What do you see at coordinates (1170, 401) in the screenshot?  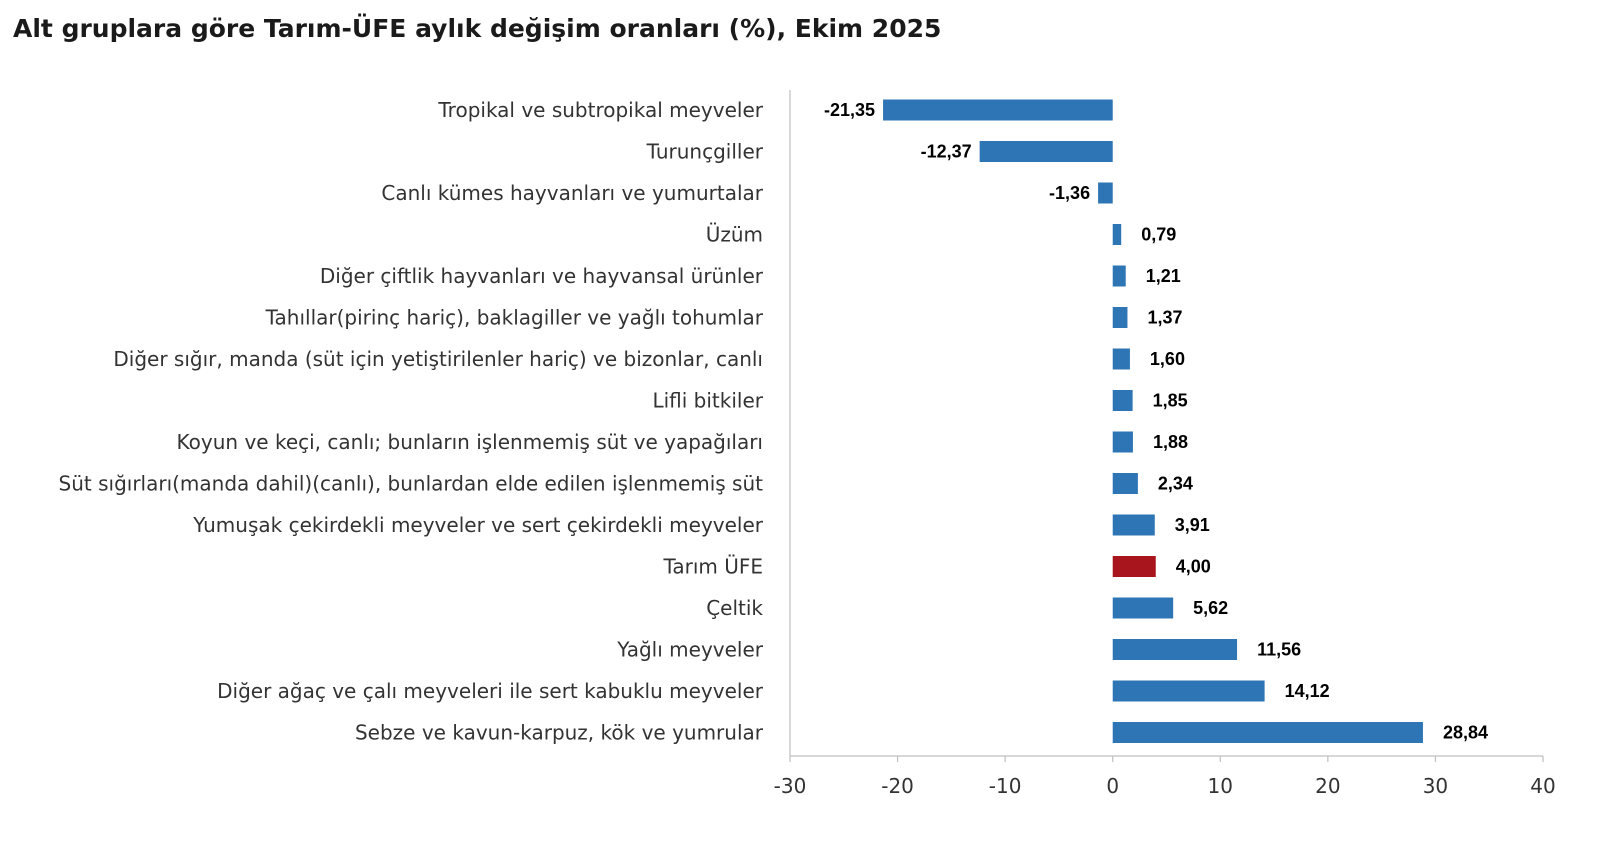 I see `value-label: 1,85` at bounding box center [1170, 401].